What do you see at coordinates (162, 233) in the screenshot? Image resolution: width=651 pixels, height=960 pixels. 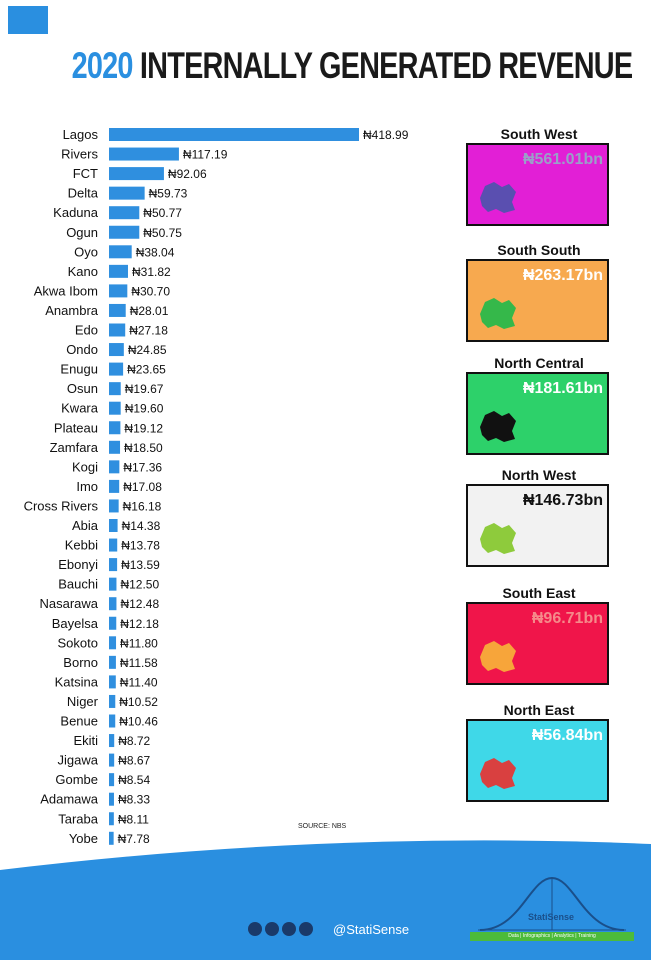 I see `value-label: ₦50.75` at bounding box center [162, 233].